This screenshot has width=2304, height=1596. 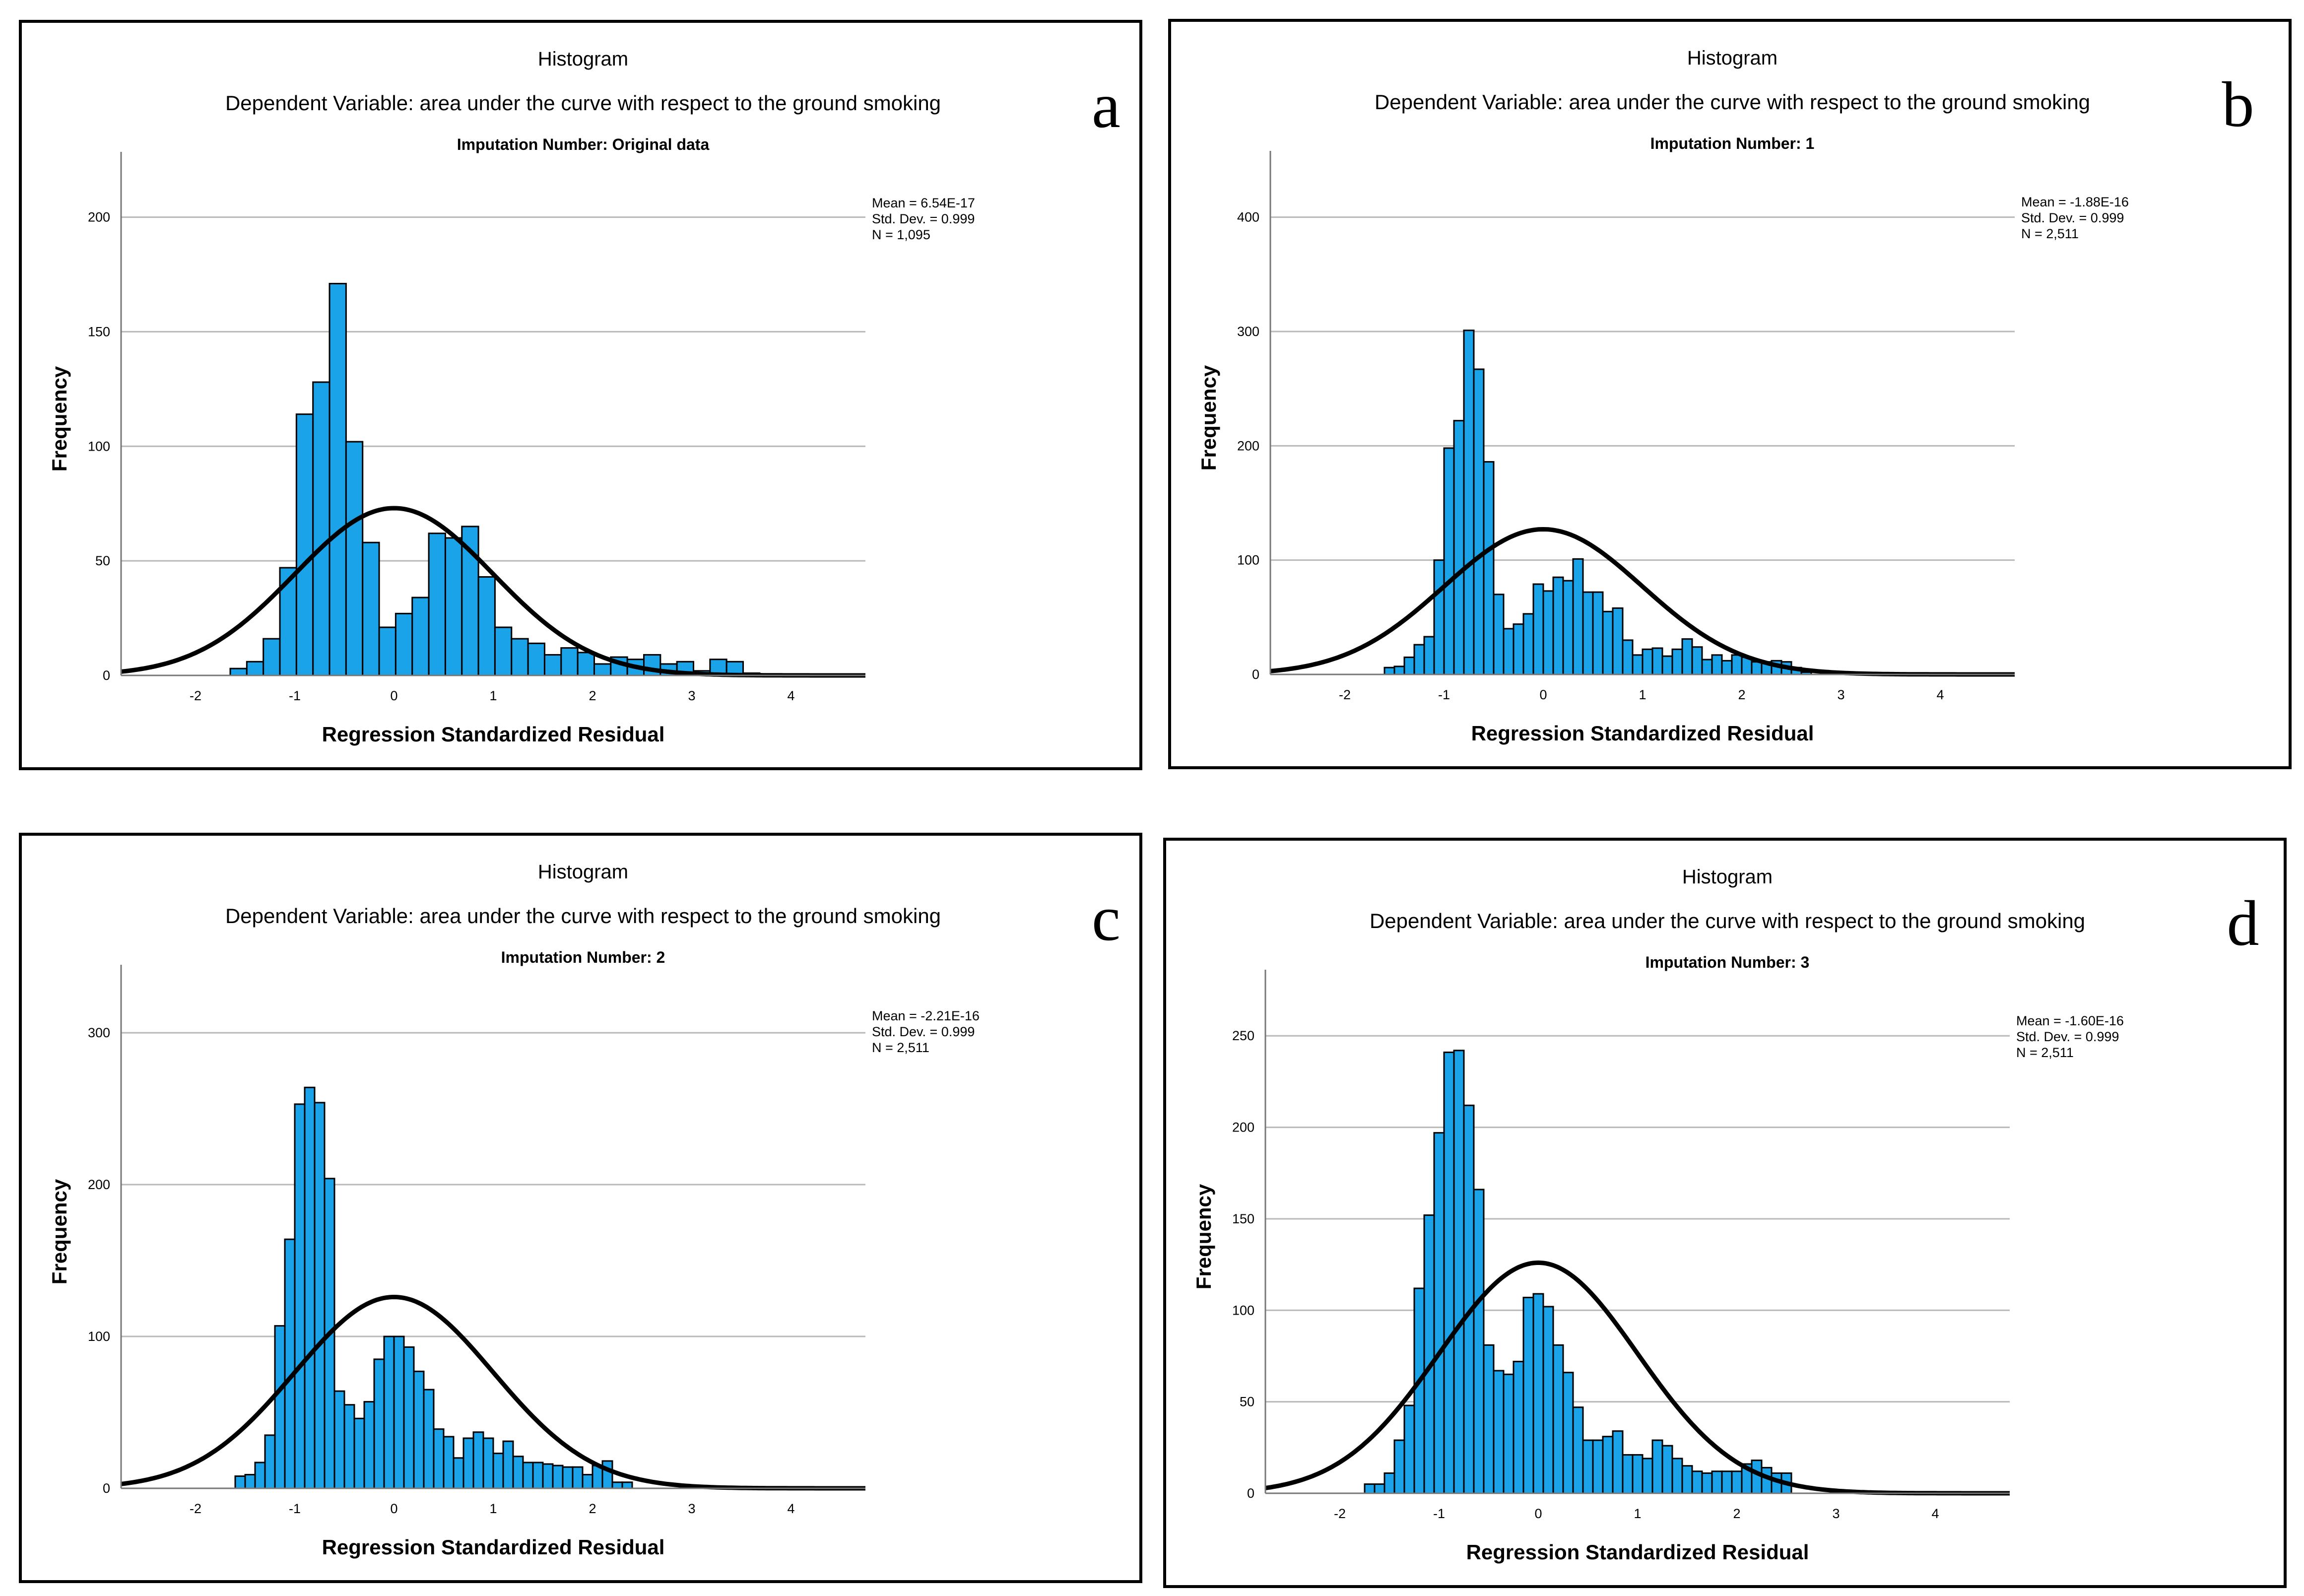 I want to click on y-axis-label: Frequency, so click(x=1203, y=1236).